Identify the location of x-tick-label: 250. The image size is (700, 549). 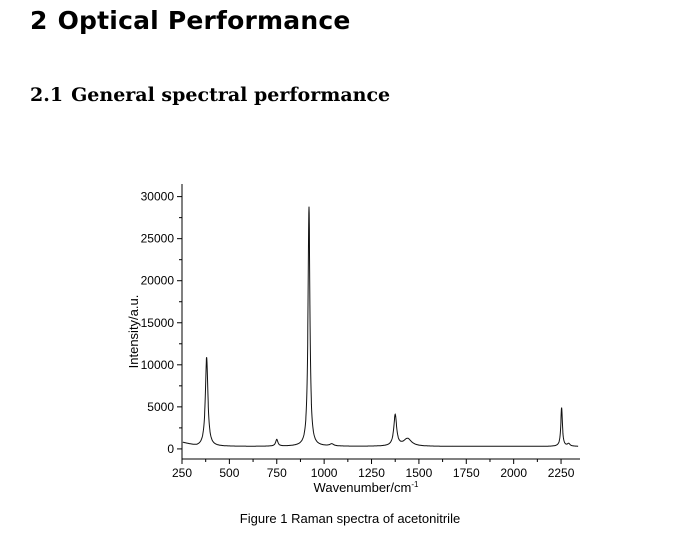
(182, 473).